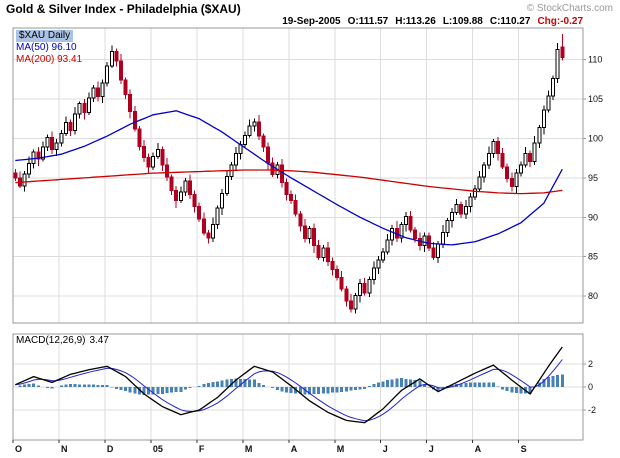 Image resolution: width=620 pixels, height=458 pixels. What do you see at coordinates (510, 21) in the screenshot?
I see `quote-close: C:110.27` at bounding box center [510, 21].